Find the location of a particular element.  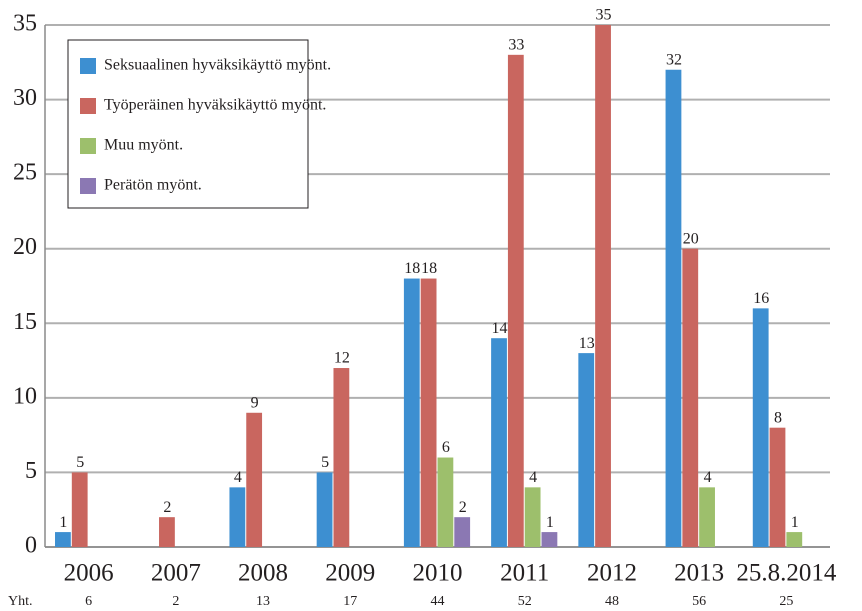

x-tick-label: 2006 is located at coordinates (89, 573).